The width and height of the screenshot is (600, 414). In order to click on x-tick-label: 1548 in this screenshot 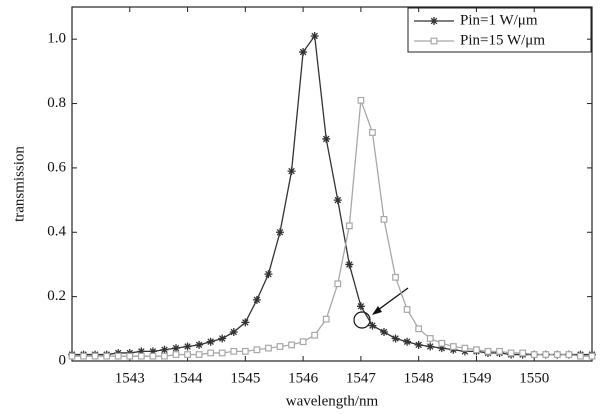, I will do `click(419, 378)`.